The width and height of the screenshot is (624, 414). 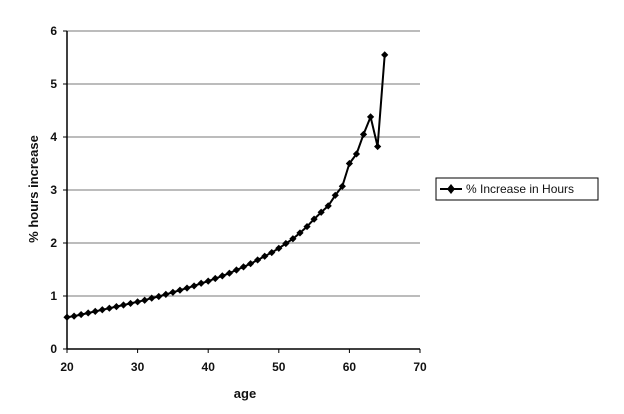 I want to click on x-tick-label: 60, so click(x=350, y=367).